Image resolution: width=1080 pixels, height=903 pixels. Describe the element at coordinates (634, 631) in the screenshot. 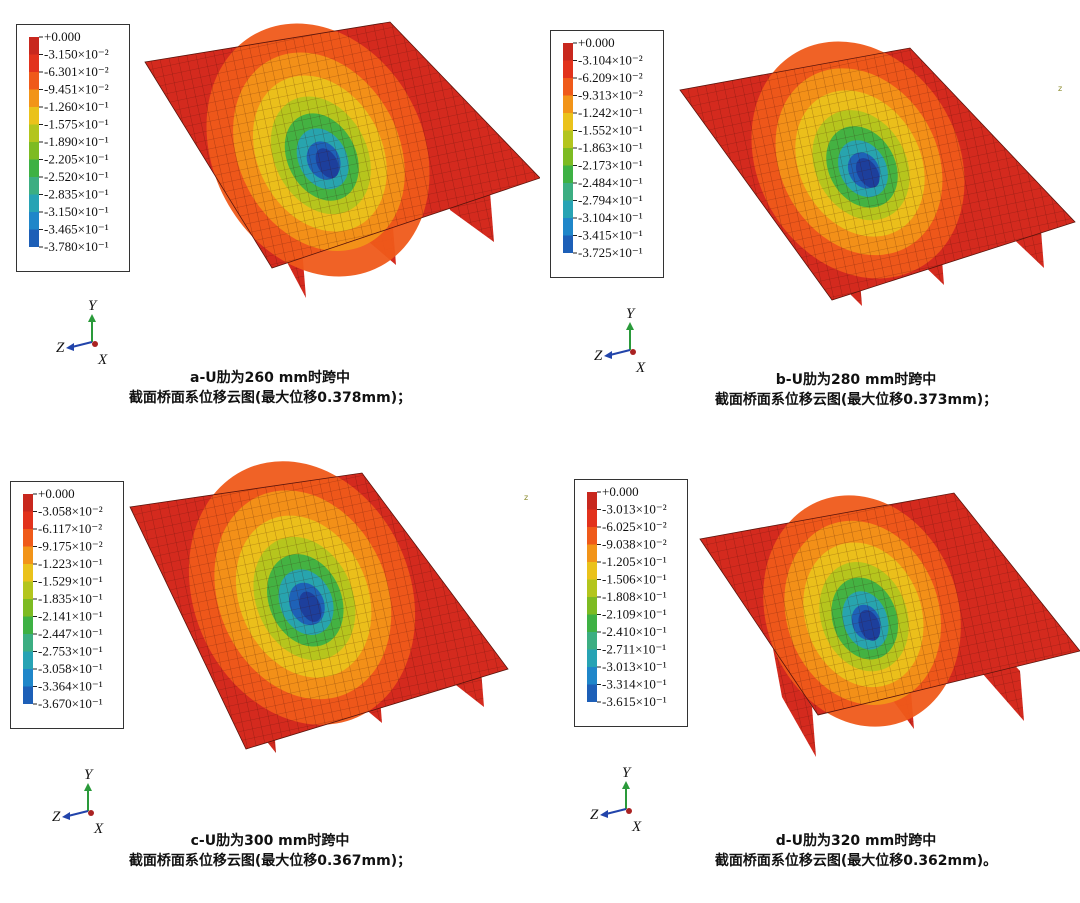

I see `legend-label: -2.410×10⁻¹` at that location.